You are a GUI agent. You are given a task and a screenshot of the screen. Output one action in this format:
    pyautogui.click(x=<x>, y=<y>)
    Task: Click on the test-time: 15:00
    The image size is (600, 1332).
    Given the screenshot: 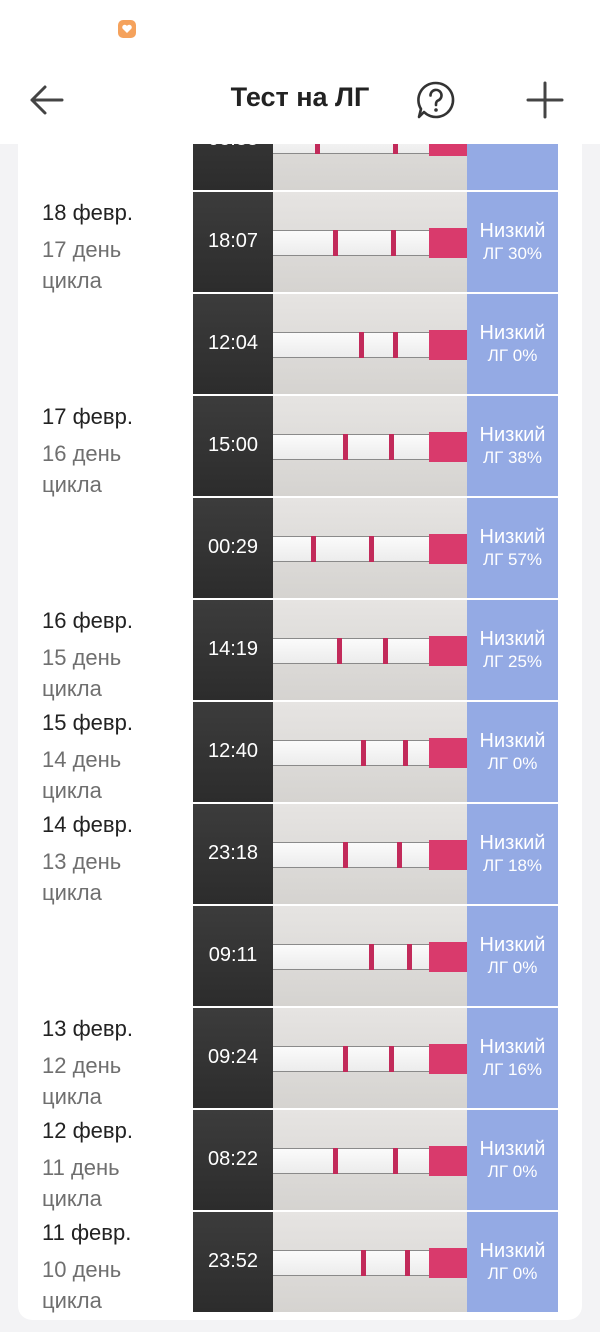 What is the action you would take?
    pyautogui.click(x=233, y=445)
    